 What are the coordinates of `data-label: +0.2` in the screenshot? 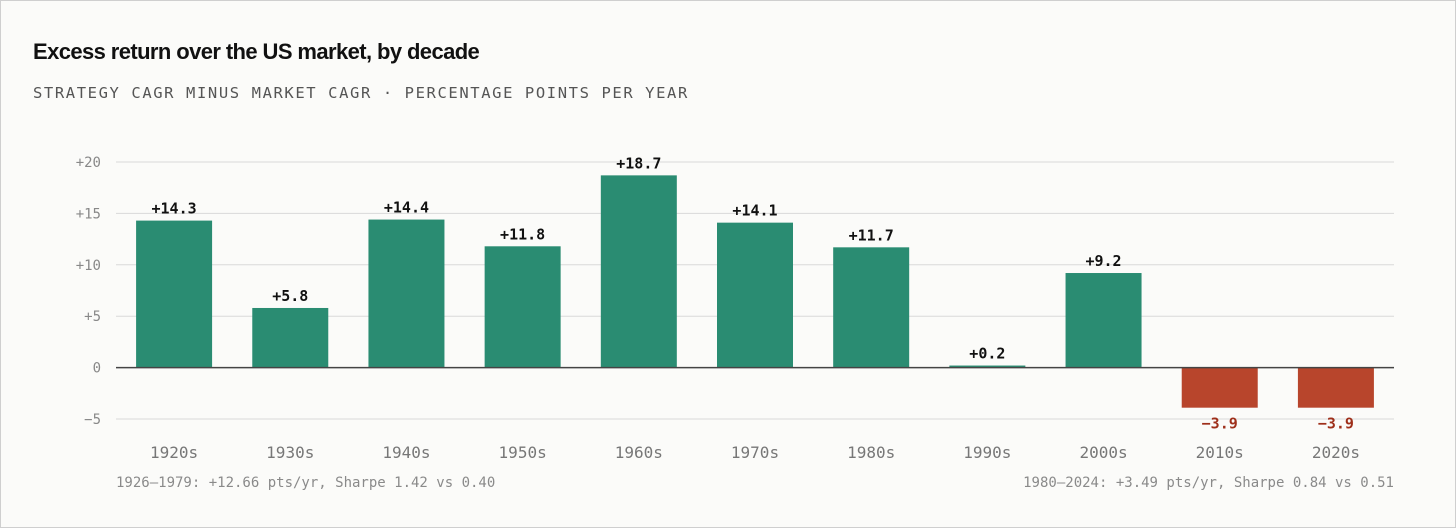 It's located at (987, 354).